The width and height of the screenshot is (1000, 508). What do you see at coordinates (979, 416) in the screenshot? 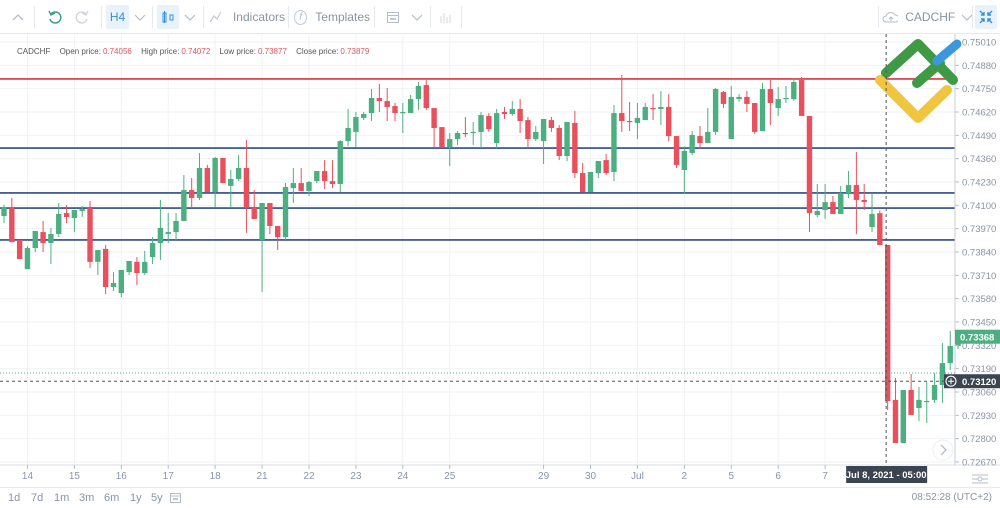
I see `price-tick-label: 0.72930` at bounding box center [979, 416].